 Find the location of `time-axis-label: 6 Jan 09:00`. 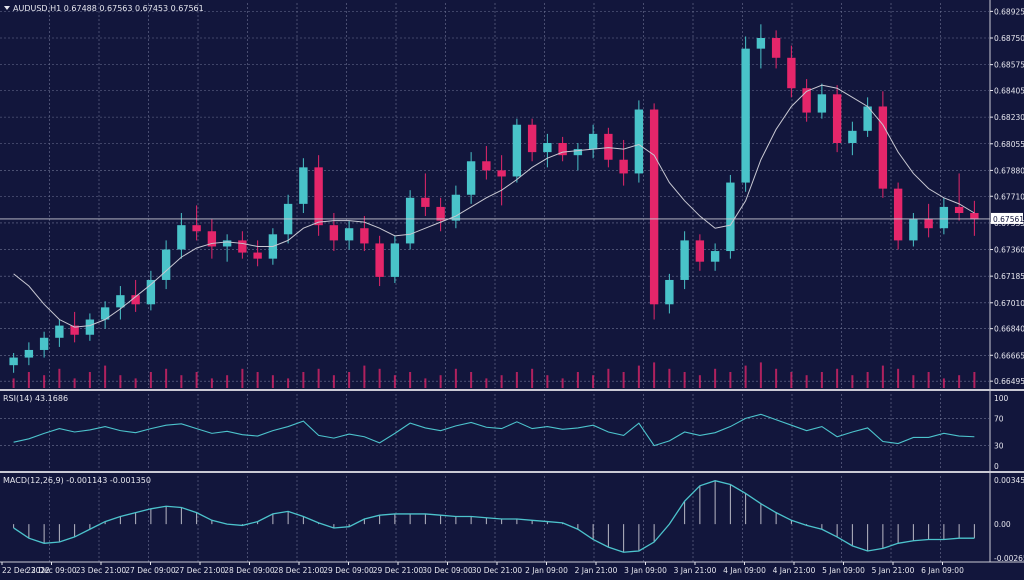

time-axis-label: 6 Jan 09:00 is located at coordinates (942, 570).